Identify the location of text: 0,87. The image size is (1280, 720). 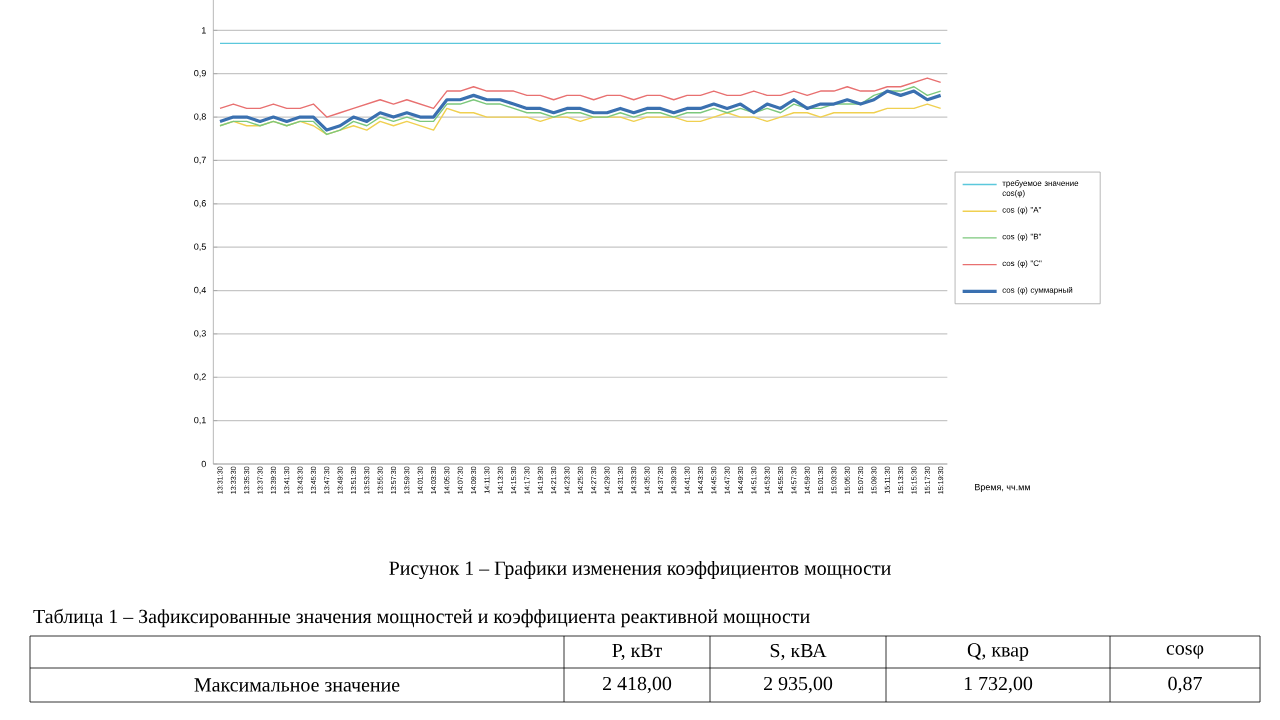
(1185, 685).